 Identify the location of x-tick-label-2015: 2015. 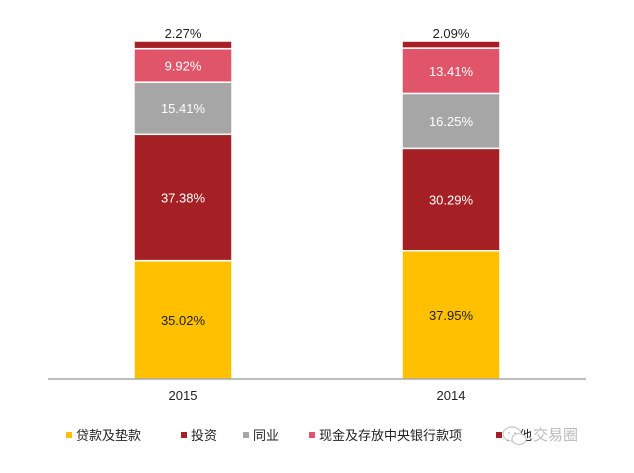
(183, 395).